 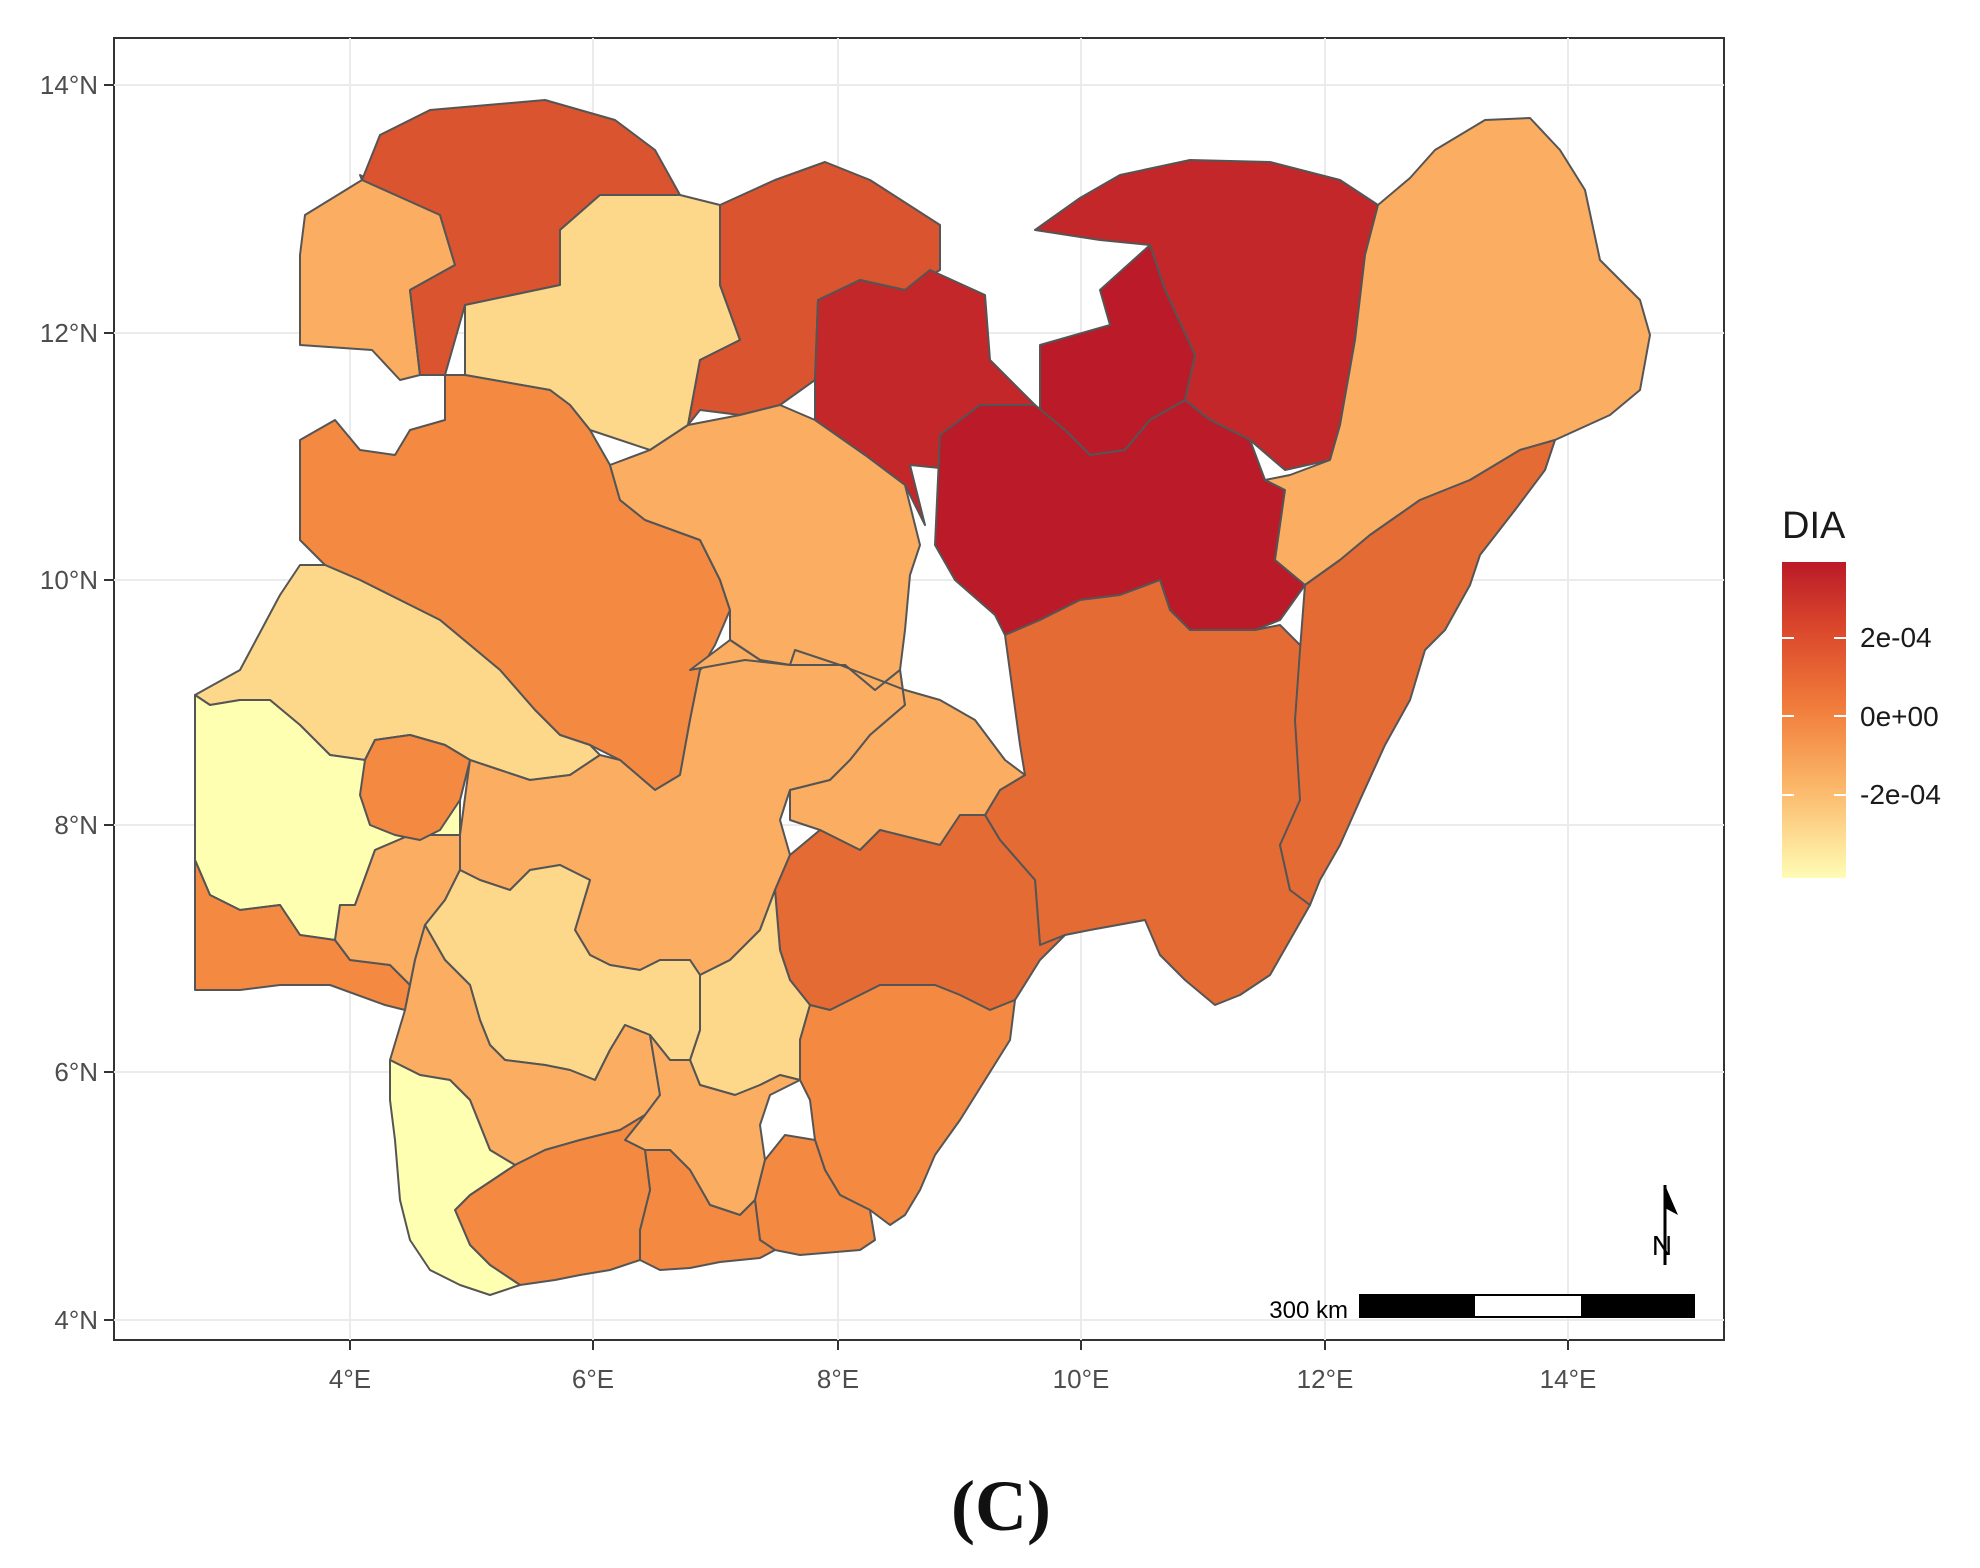 What do you see at coordinates (350, 1379) in the screenshot?
I see `x-tick-label: 4°E` at bounding box center [350, 1379].